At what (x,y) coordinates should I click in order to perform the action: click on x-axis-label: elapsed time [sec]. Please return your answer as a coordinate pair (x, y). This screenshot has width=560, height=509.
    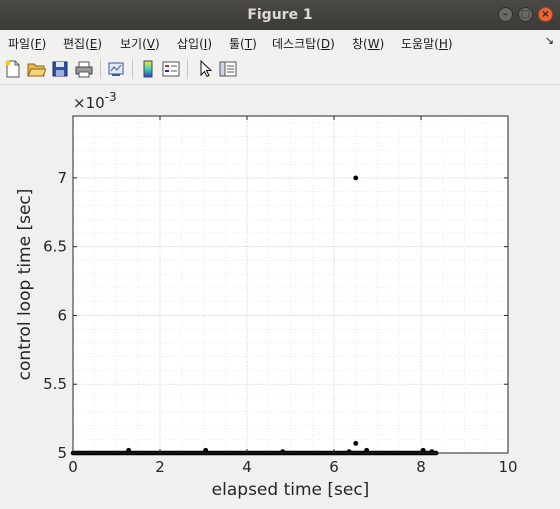
    Looking at the image, I should click on (291, 490).